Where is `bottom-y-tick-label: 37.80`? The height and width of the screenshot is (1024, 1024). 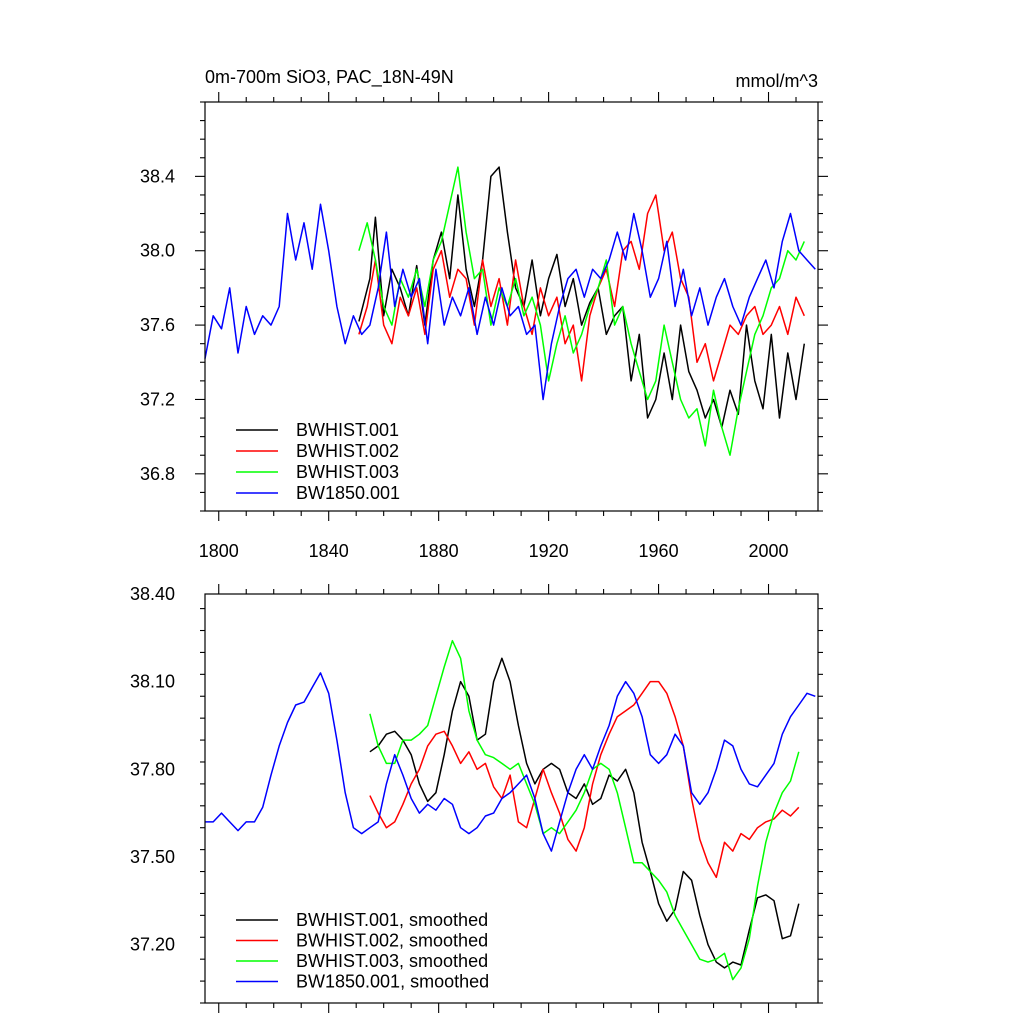 bottom-y-tick-label: 37.80 is located at coordinates (152, 769).